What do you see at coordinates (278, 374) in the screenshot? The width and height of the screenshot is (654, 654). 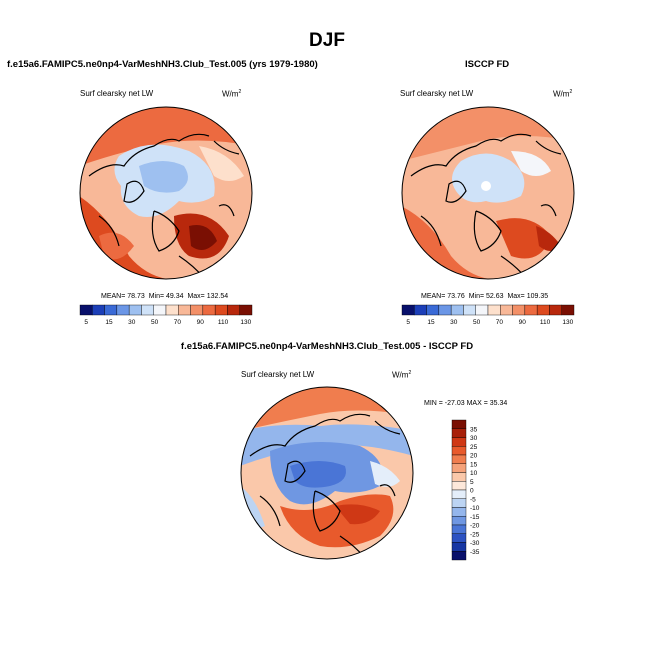 I see `diff-field-label: Surf clearsky net LW` at bounding box center [278, 374].